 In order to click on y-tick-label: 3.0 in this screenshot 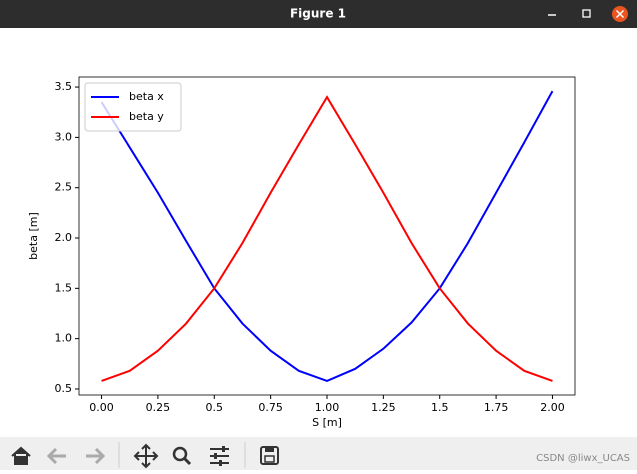, I will do `click(64, 136)`.